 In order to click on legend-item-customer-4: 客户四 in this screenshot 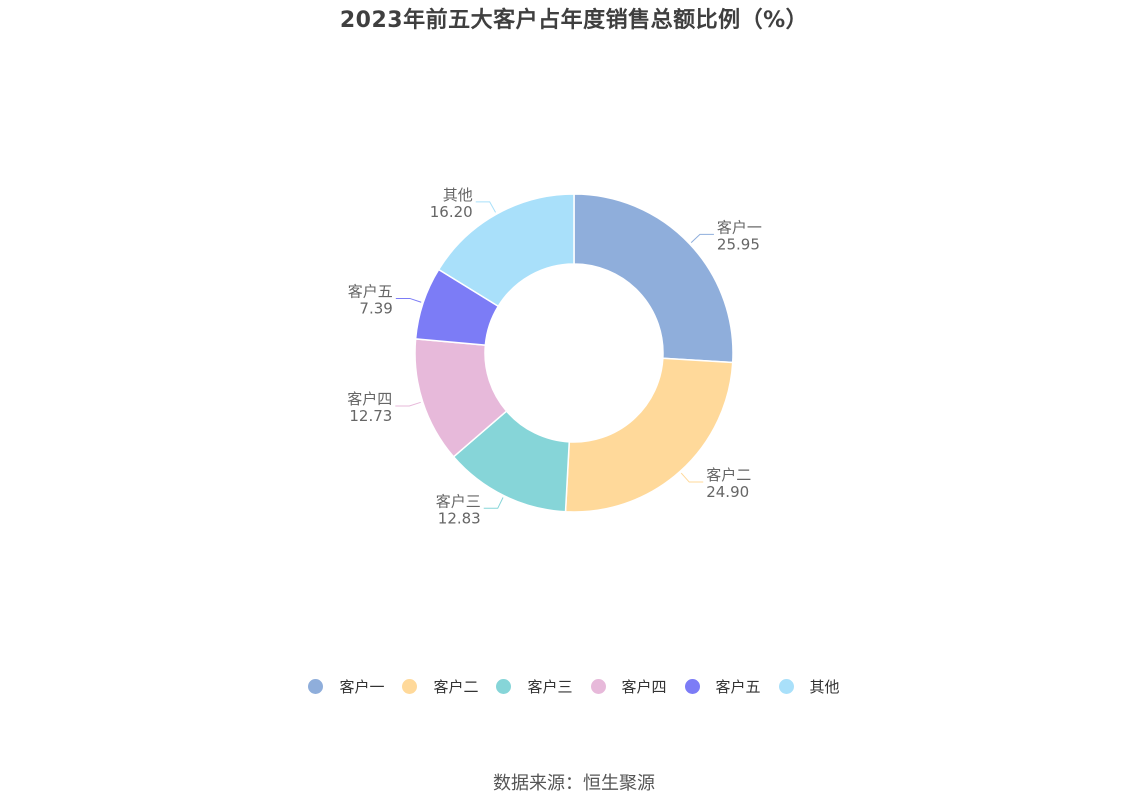, I will do `click(628, 686)`.